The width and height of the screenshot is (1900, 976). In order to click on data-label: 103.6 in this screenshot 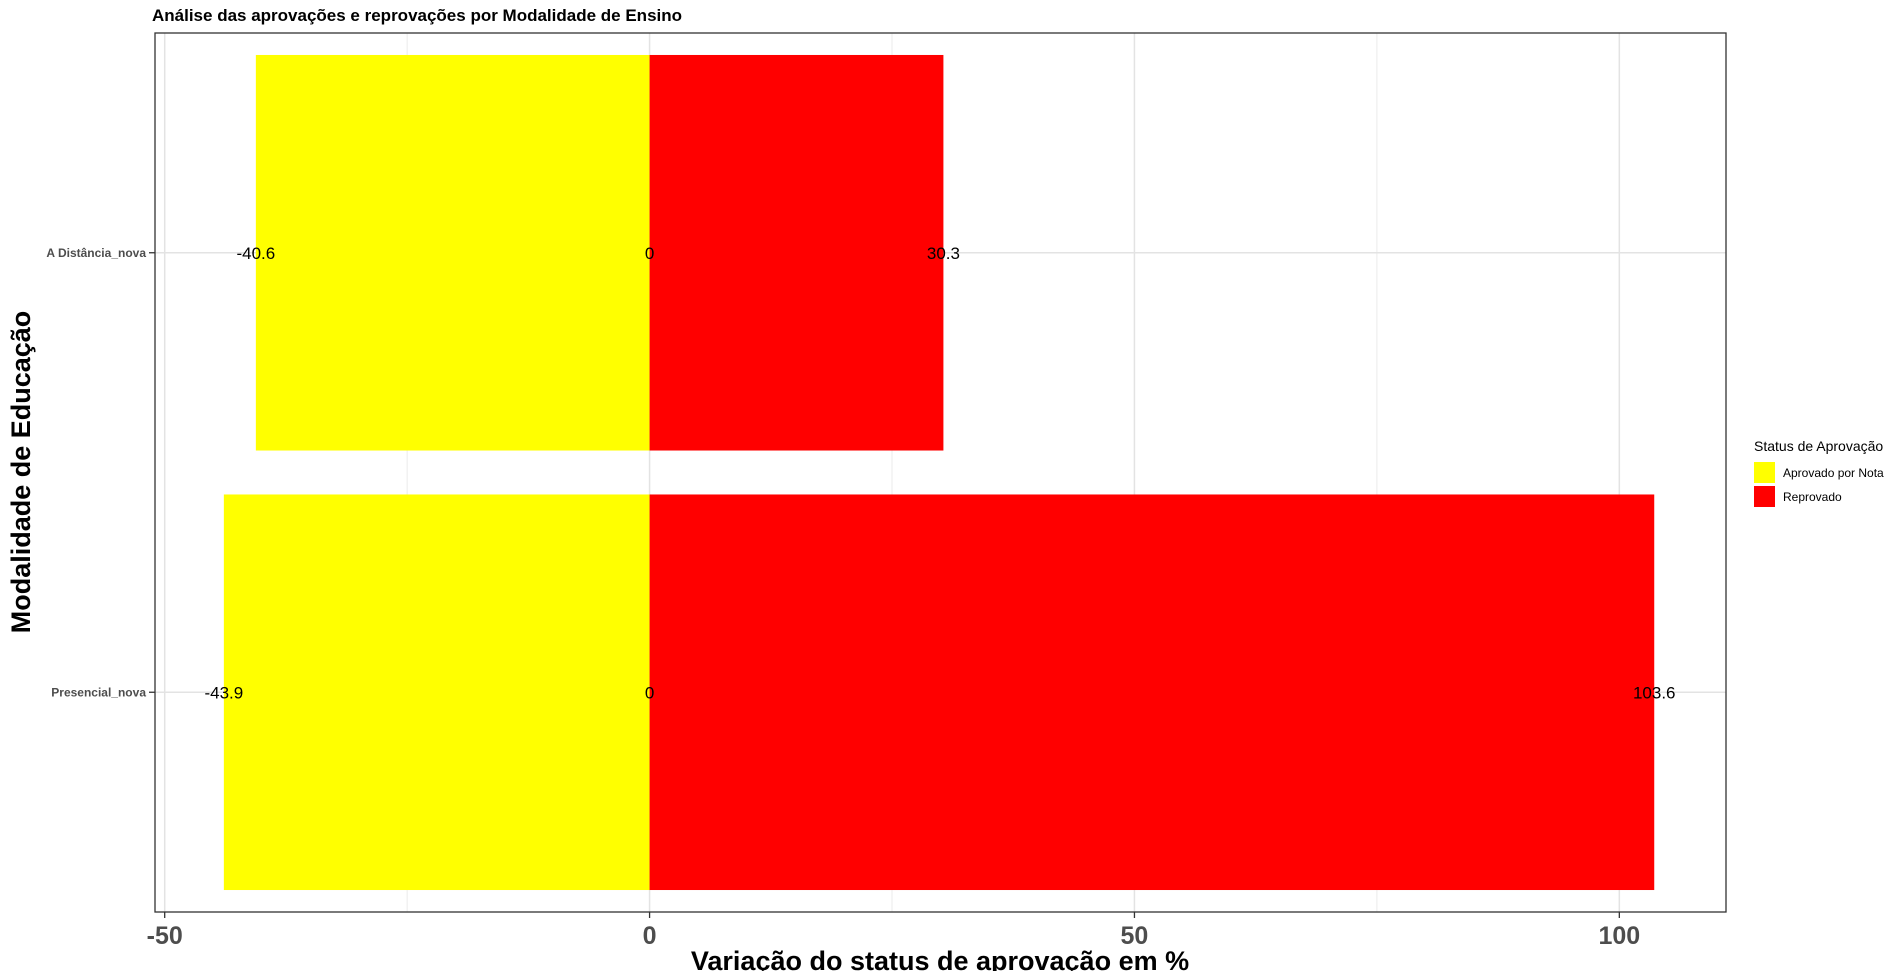, I will do `click(1654, 692)`.